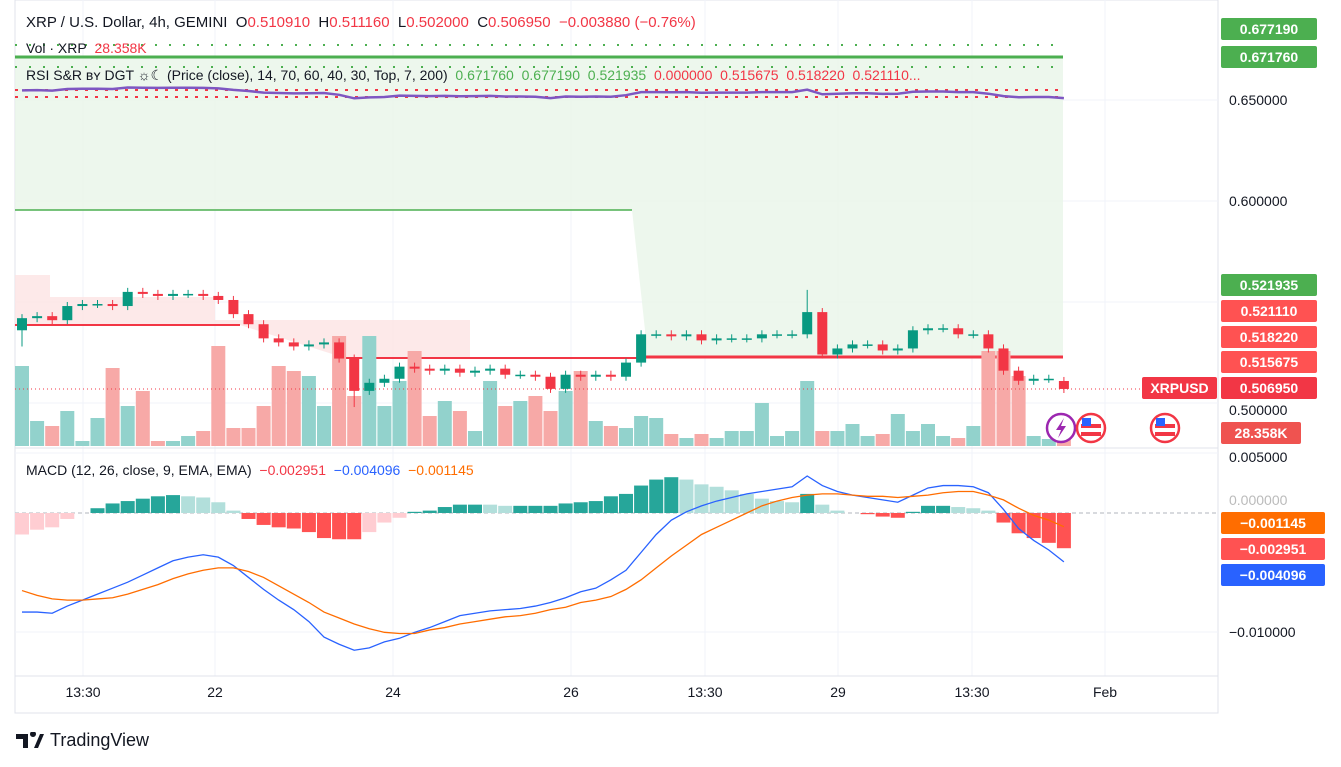  What do you see at coordinates (1269, 388) in the screenshot?
I see `last-price-tag: 0.506950` at bounding box center [1269, 388].